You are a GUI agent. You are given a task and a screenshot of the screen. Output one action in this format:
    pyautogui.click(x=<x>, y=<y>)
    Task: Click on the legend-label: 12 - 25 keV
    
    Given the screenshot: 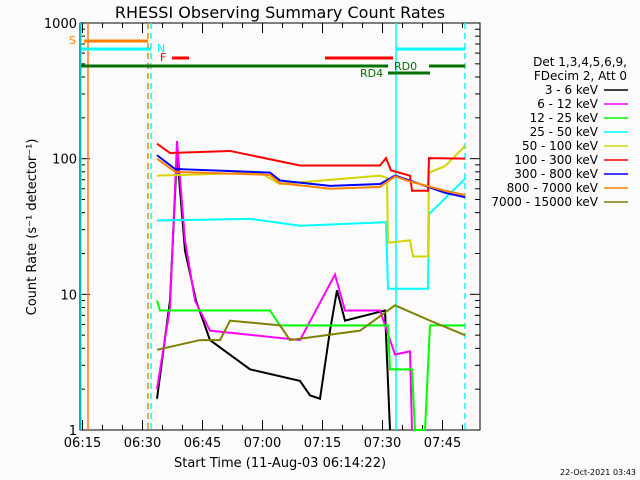 What is the action you would take?
    pyautogui.click(x=564, y=118)
    